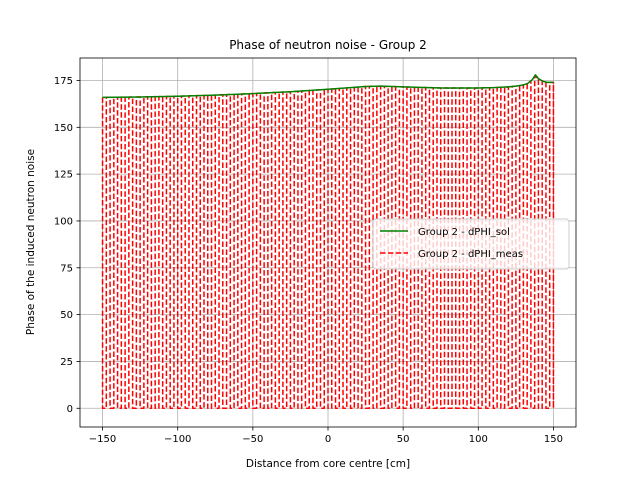 This screenshot has width=640, height=480. I want to click on legend-box, so click(471, 244).